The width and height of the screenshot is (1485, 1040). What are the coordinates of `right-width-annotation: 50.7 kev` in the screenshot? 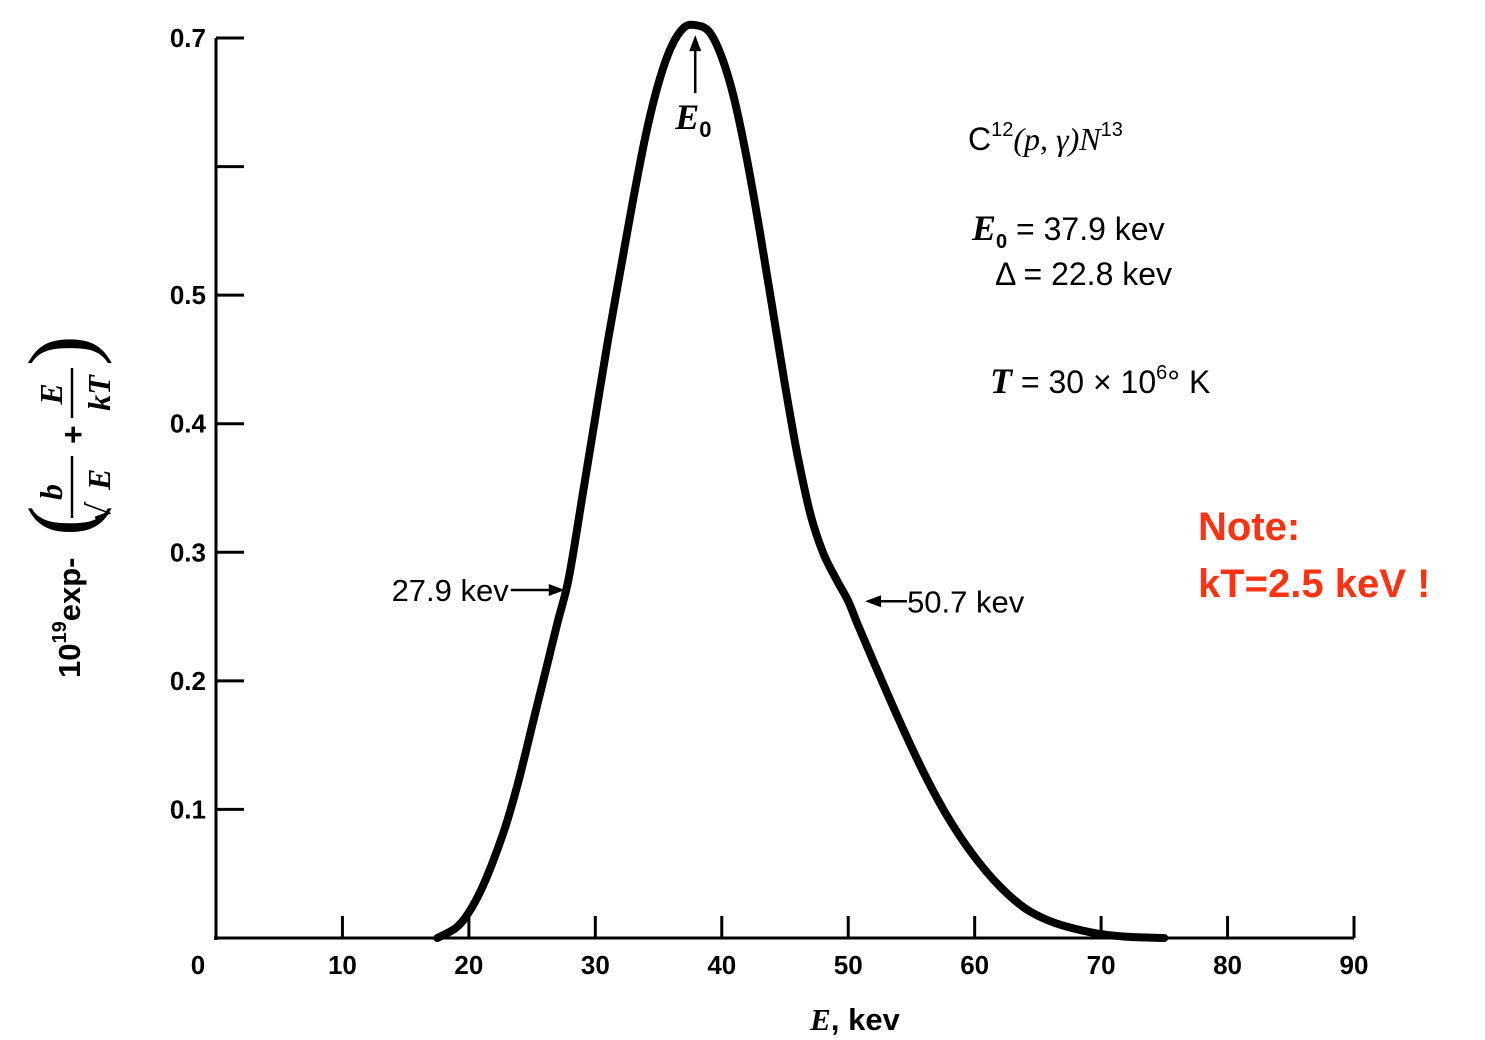 It's located at (945, 601).